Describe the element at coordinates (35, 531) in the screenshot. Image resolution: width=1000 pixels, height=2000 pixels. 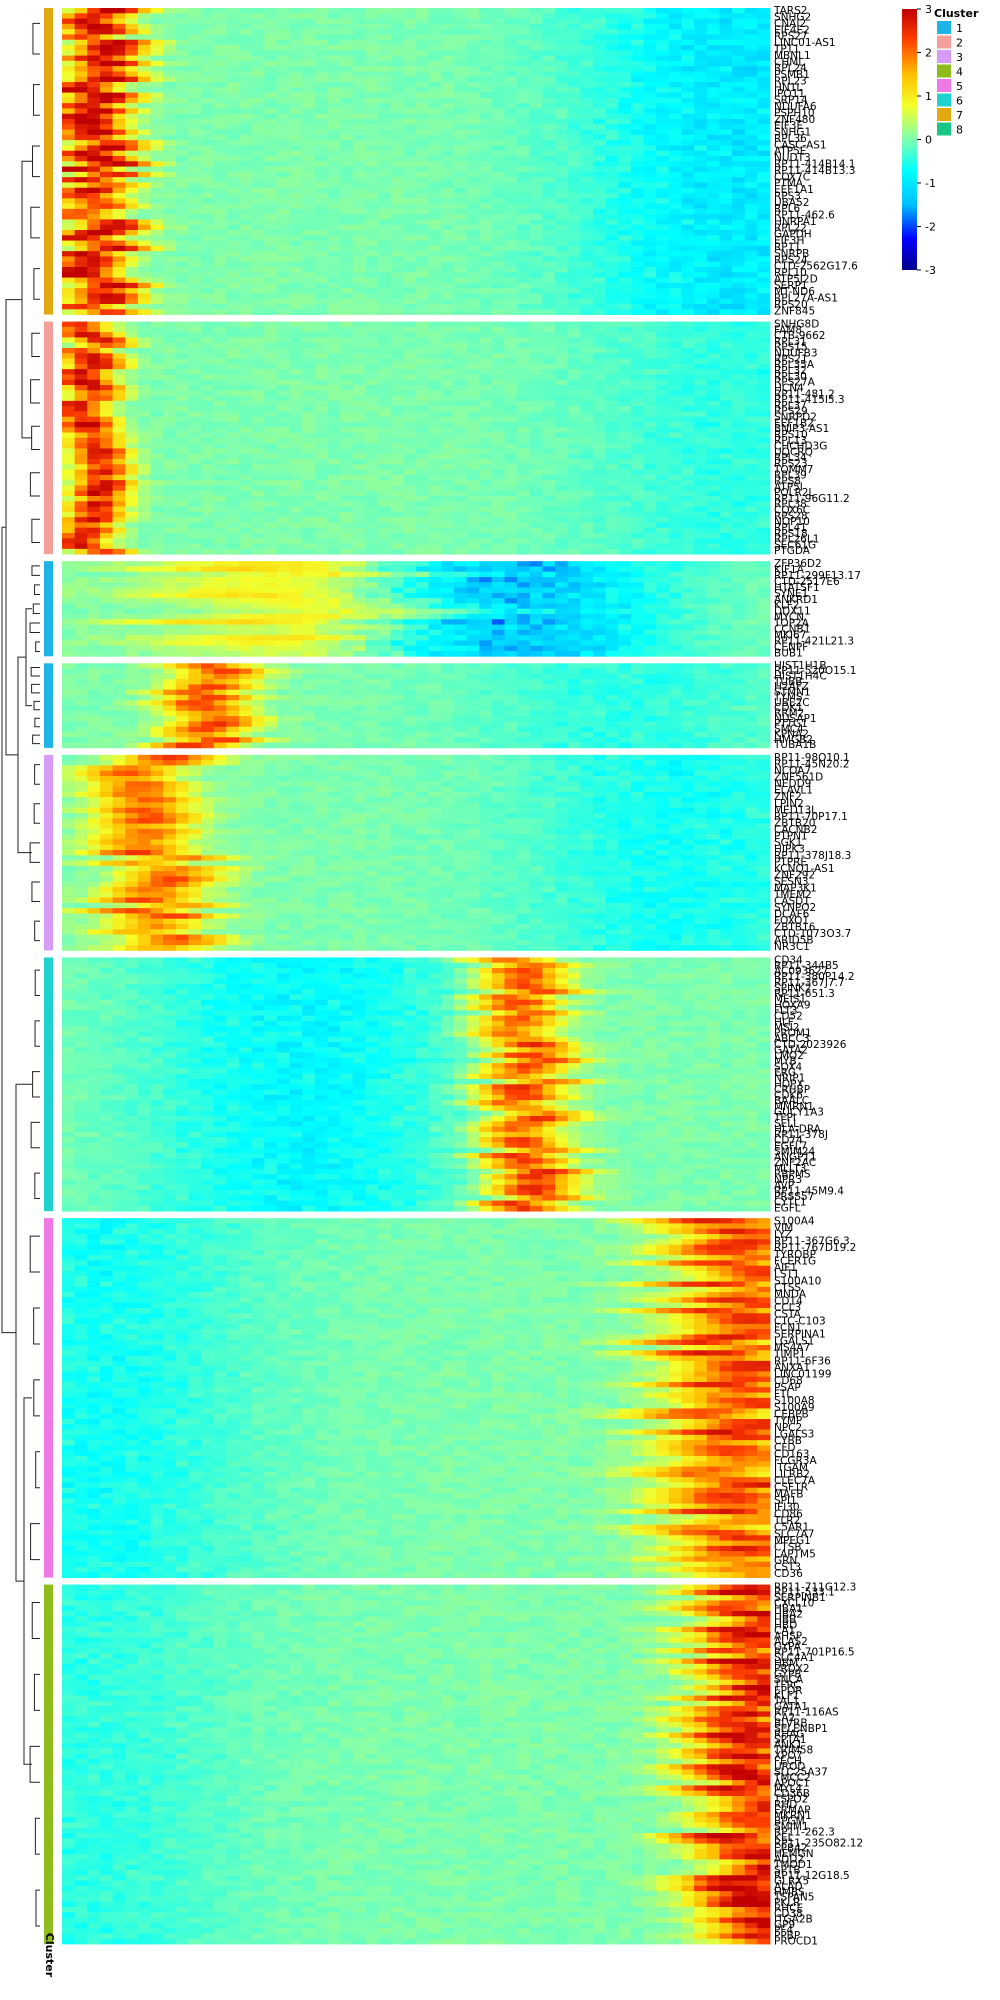
I see `dendrogram-branch` at that location.